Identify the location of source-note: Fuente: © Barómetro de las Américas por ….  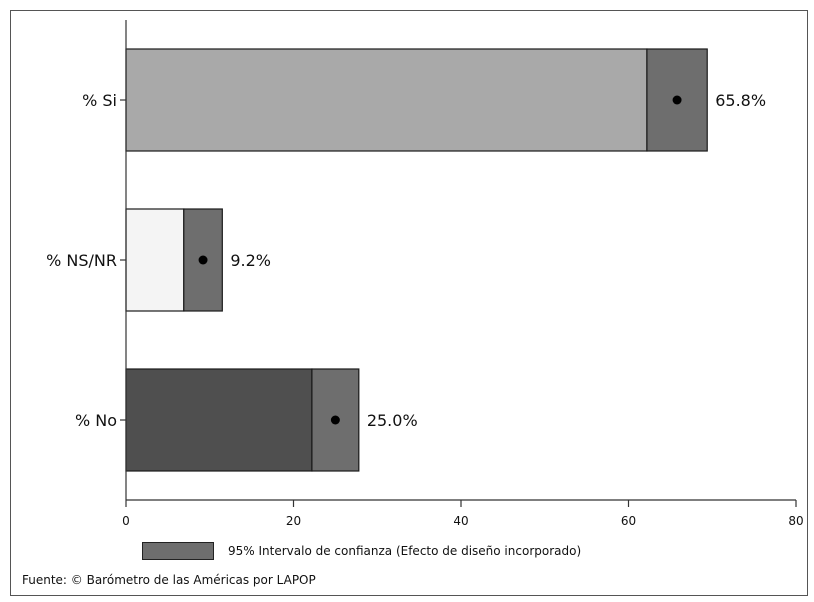
(169, 580).